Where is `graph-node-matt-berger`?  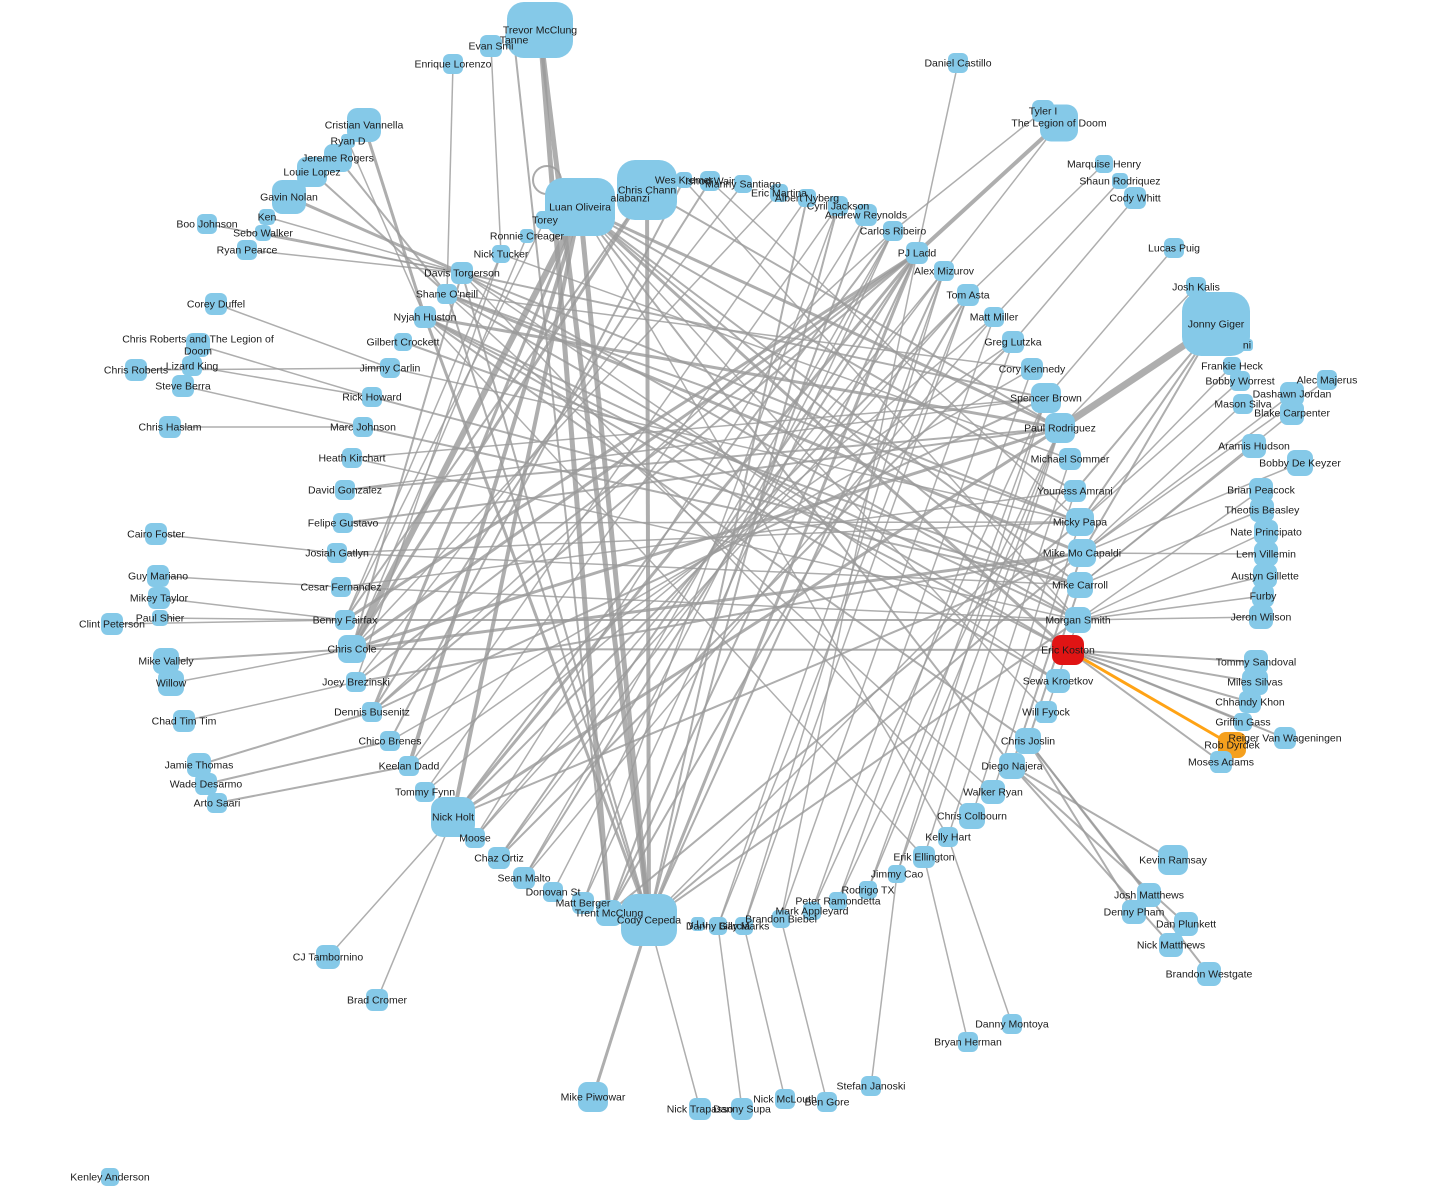 graph-node-matt-berger is located at coordinates (583, 903).